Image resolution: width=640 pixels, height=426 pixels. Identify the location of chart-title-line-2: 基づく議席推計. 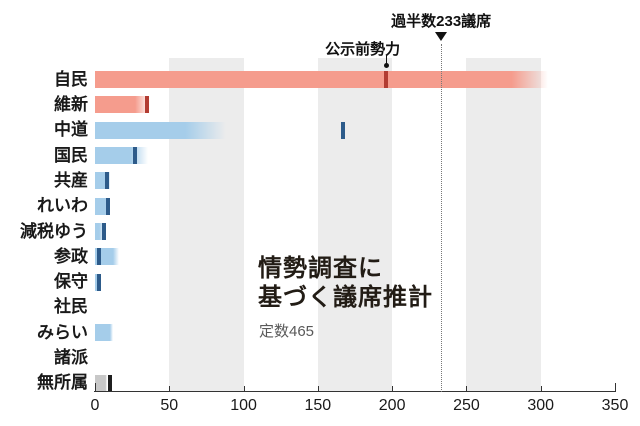
(345, 297).